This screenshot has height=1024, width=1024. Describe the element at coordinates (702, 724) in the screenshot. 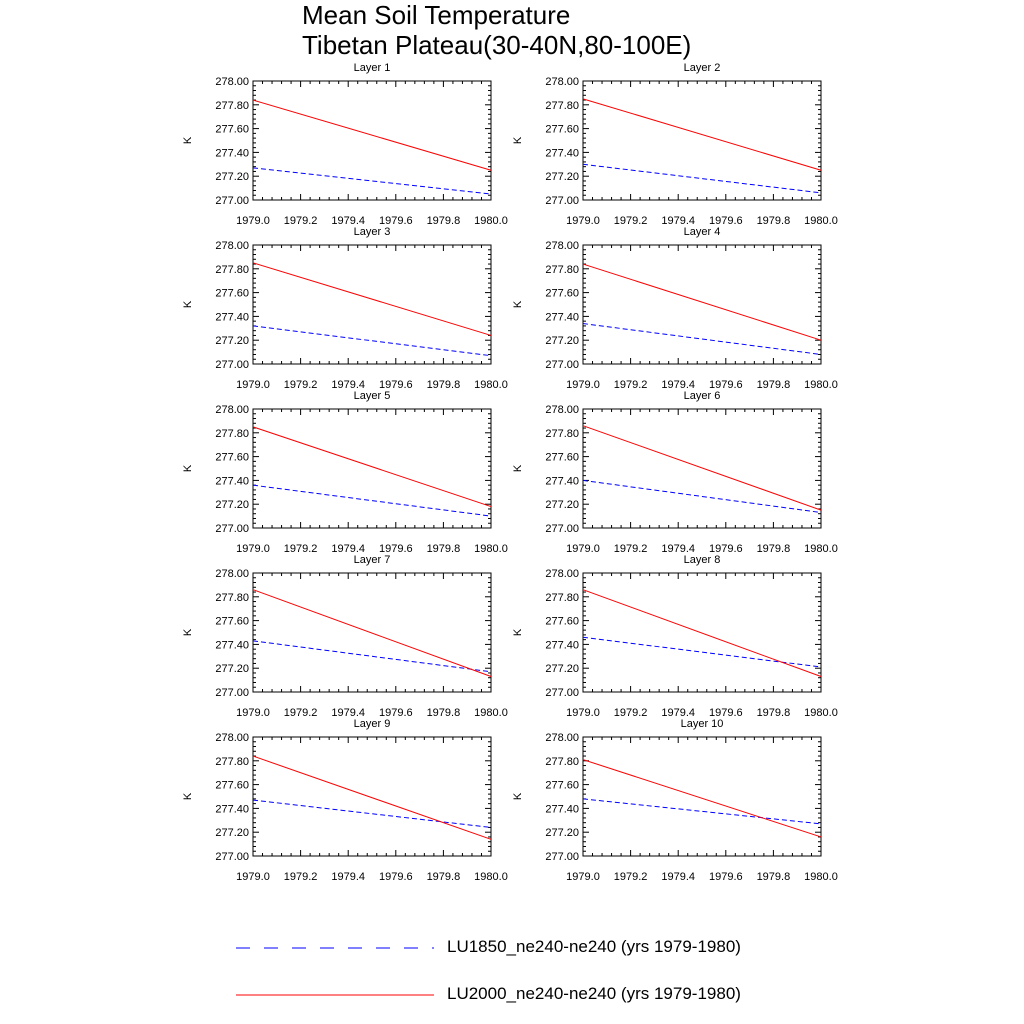

I see `panel-title: Layer 10` at that location.